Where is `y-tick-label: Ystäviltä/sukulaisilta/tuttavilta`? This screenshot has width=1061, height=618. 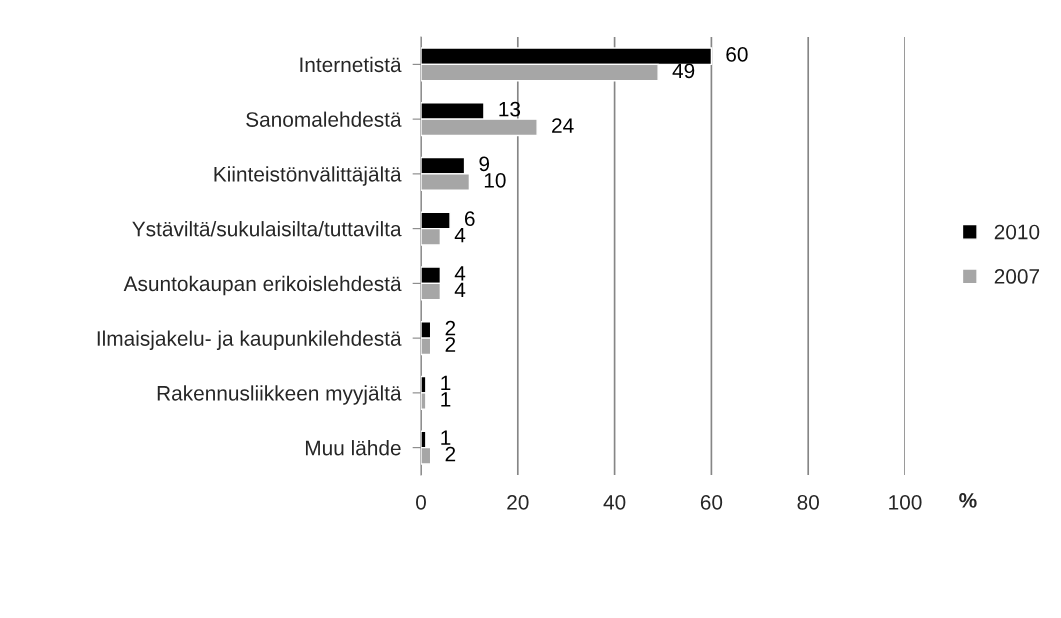 y-tick-label: Ystäviltä/sukulaisilta/tuttavilta is located at coordinates (267, 229).